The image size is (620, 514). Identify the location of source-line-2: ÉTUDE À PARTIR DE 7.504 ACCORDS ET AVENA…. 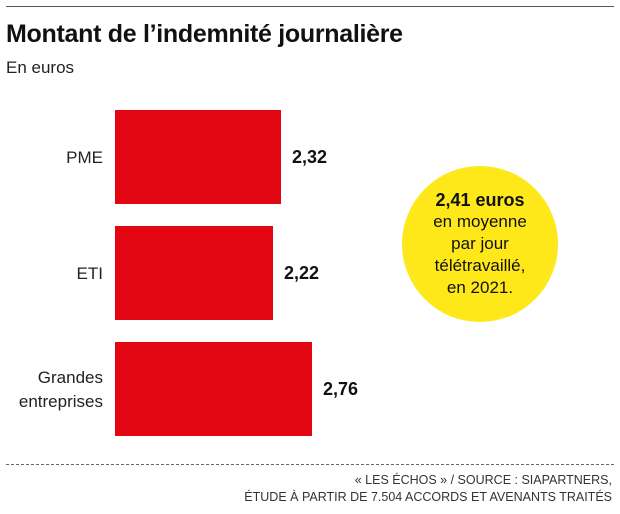
(428, 497).